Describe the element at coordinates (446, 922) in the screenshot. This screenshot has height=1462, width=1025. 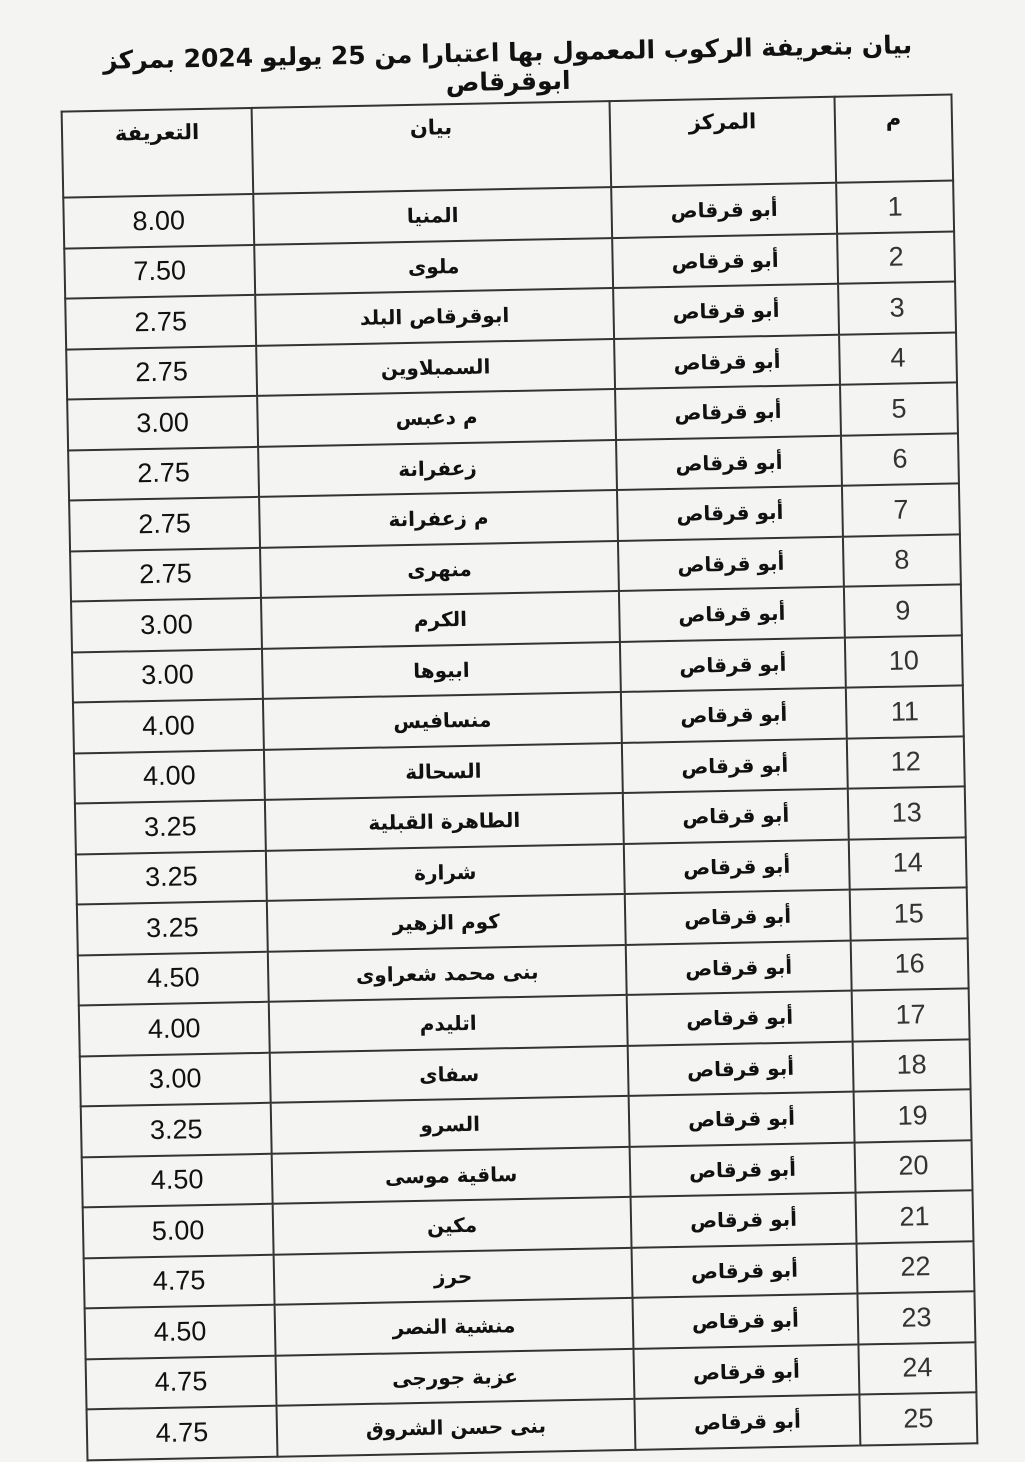
I see `row-statement: كوم الزهير` at that location.